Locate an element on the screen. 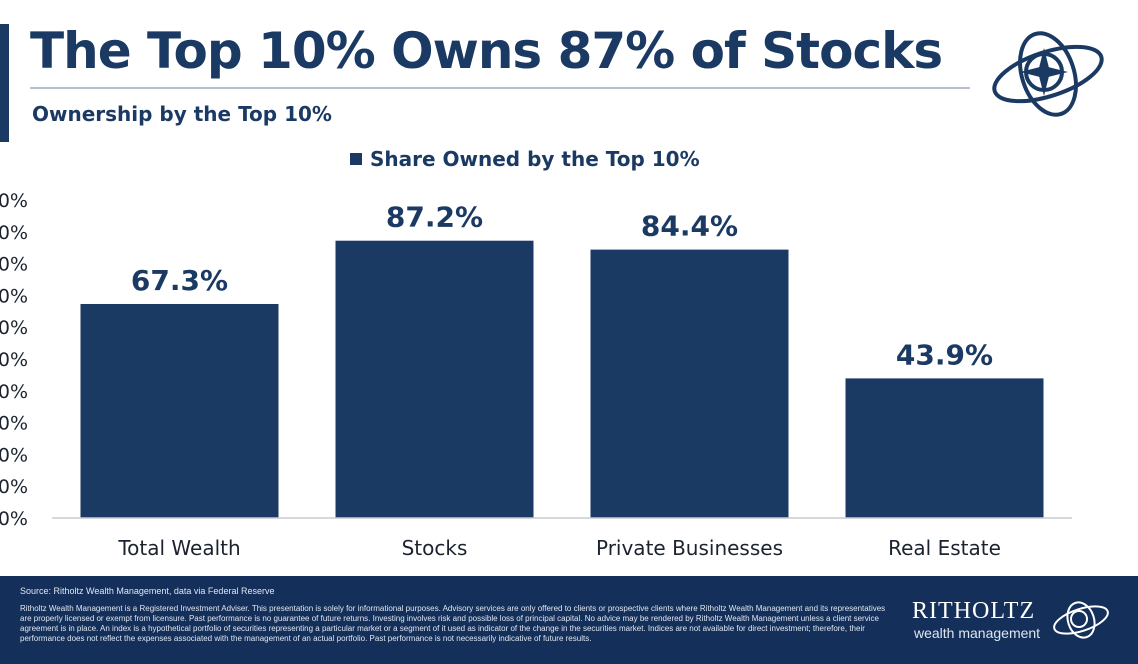 The height and width of the screenshot is (664, 1138). y-tick-label: 30% is located at coordinates (14, 424).